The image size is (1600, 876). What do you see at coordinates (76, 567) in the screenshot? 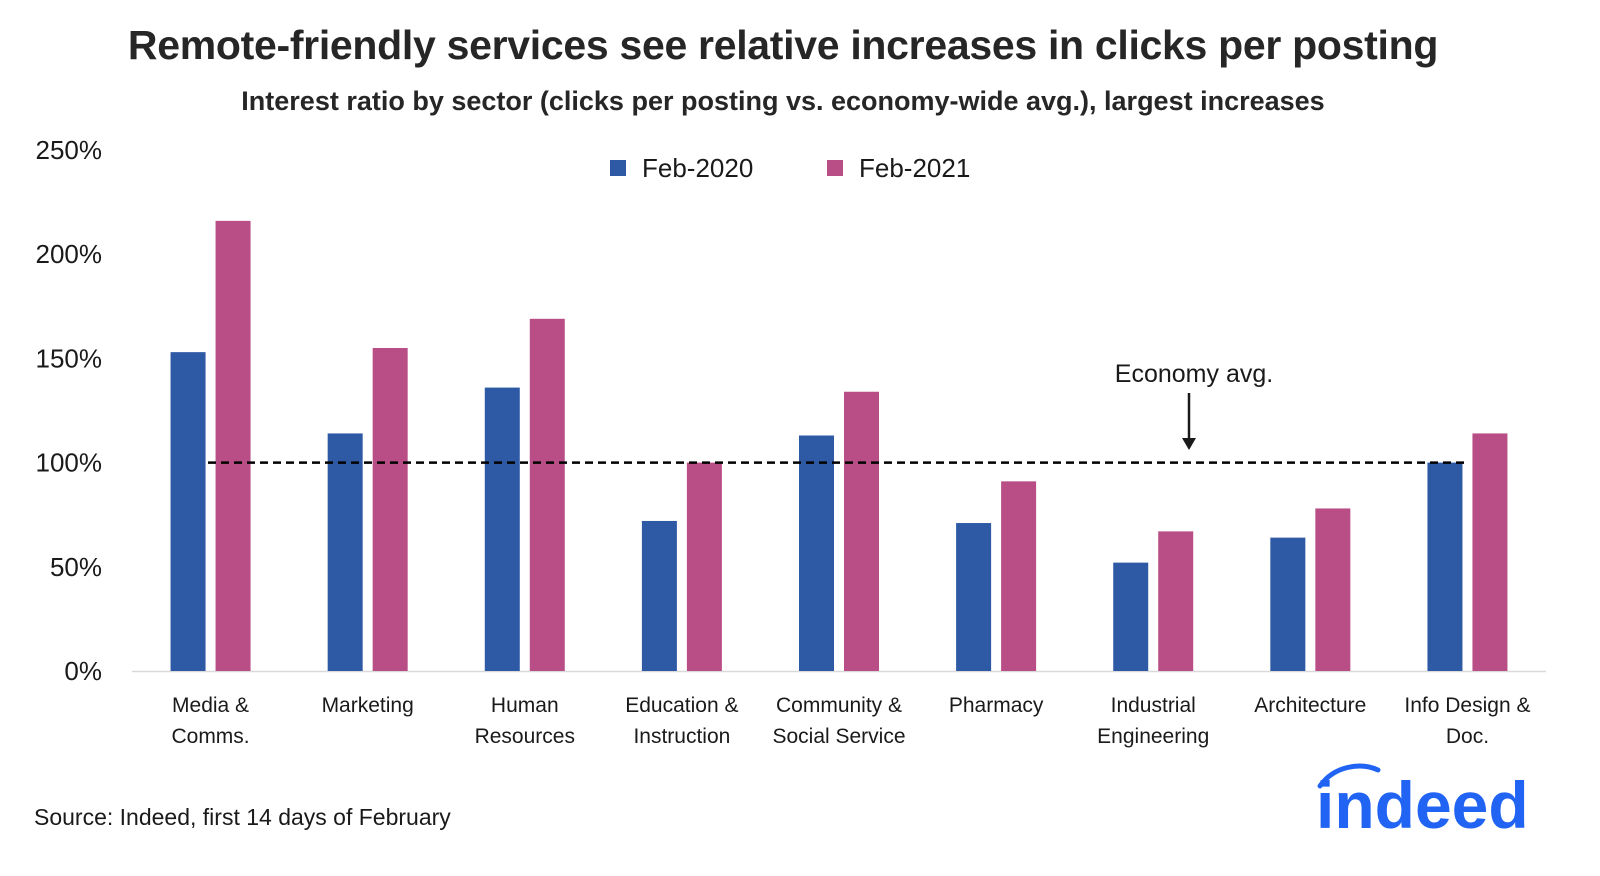
I see `y-tick-label: 50%` at bounding box center [76, 567].